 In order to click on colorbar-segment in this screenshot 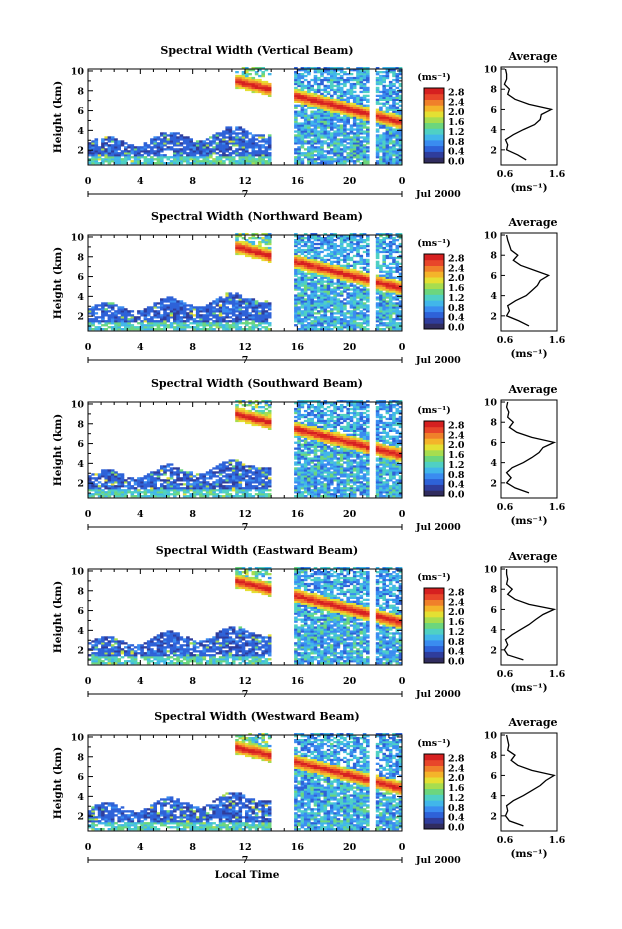, I will do `click(434, 285)`.